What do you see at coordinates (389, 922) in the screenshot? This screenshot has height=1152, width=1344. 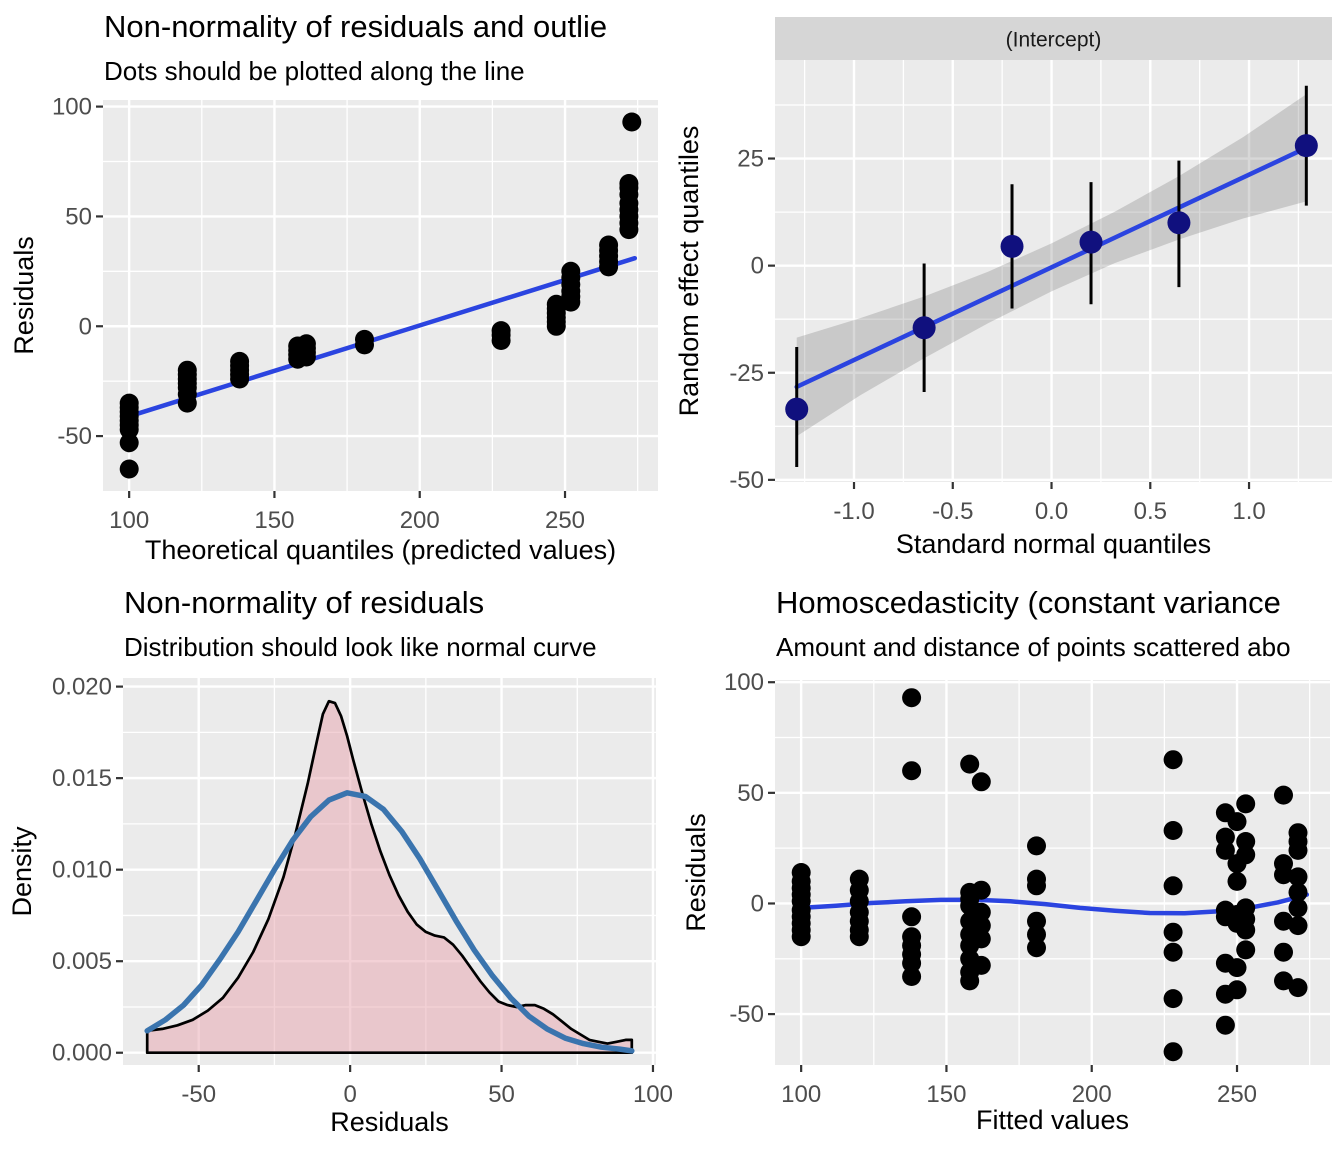 I see `normal-curve` at bounding box center [389, 922].